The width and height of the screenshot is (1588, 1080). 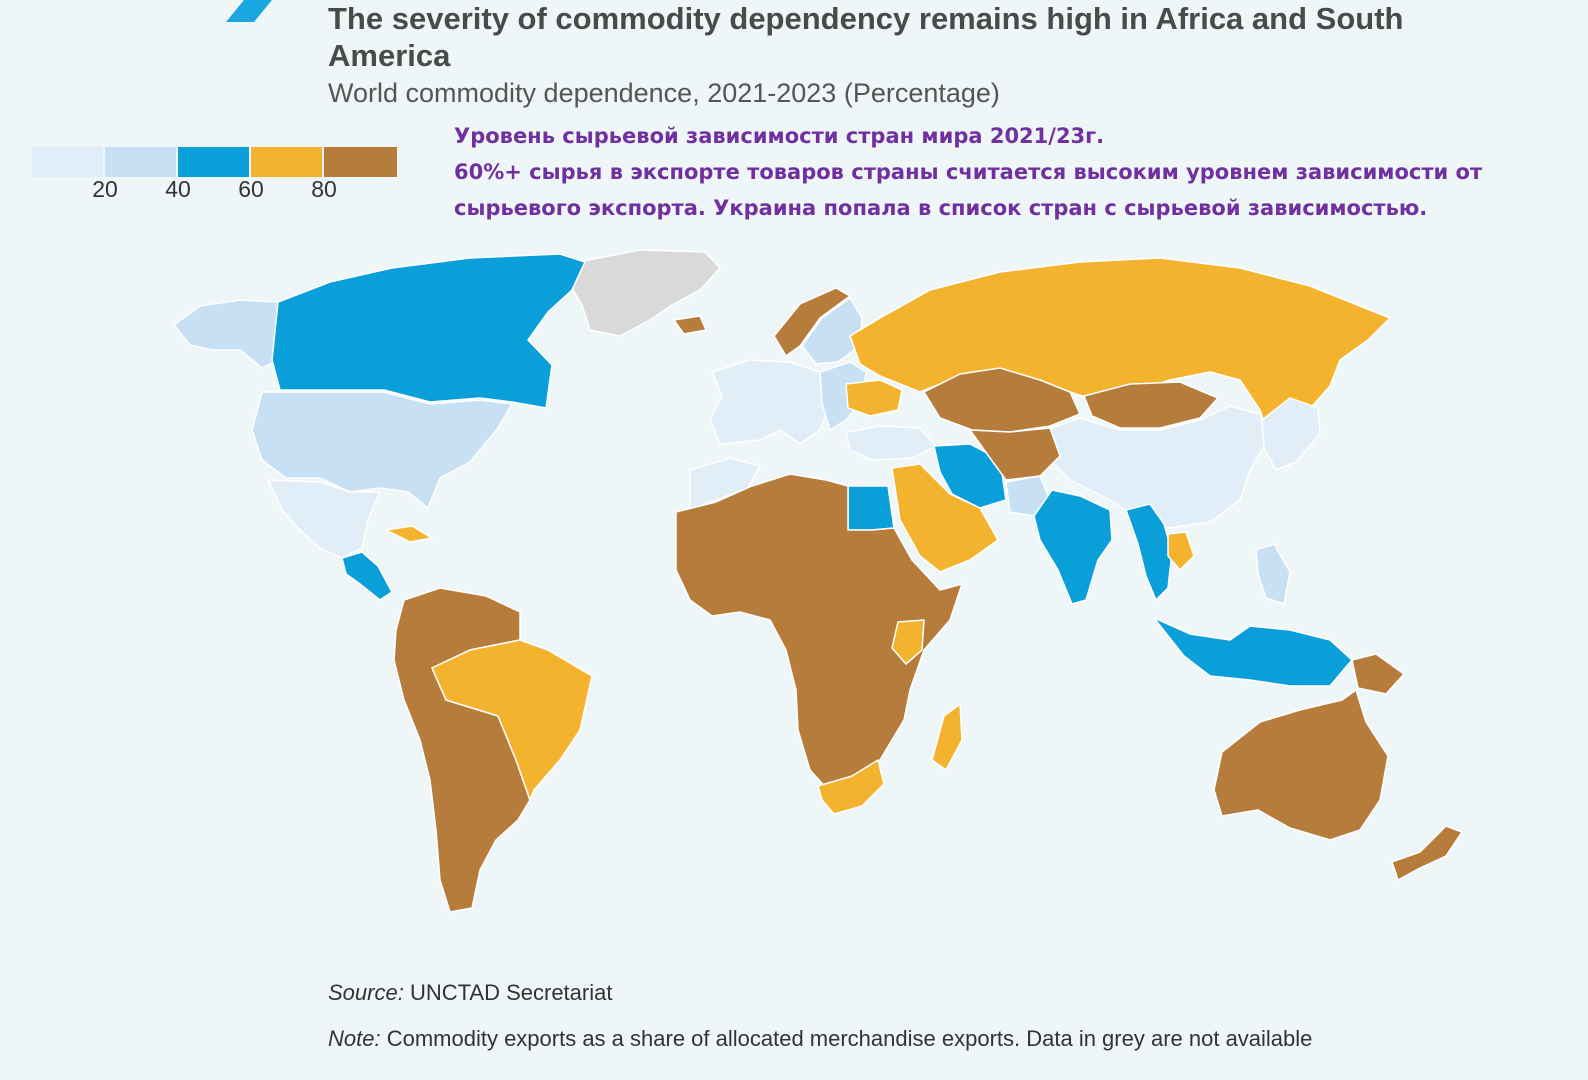 I want to click on region-brazil, so click(x=512, y=720).